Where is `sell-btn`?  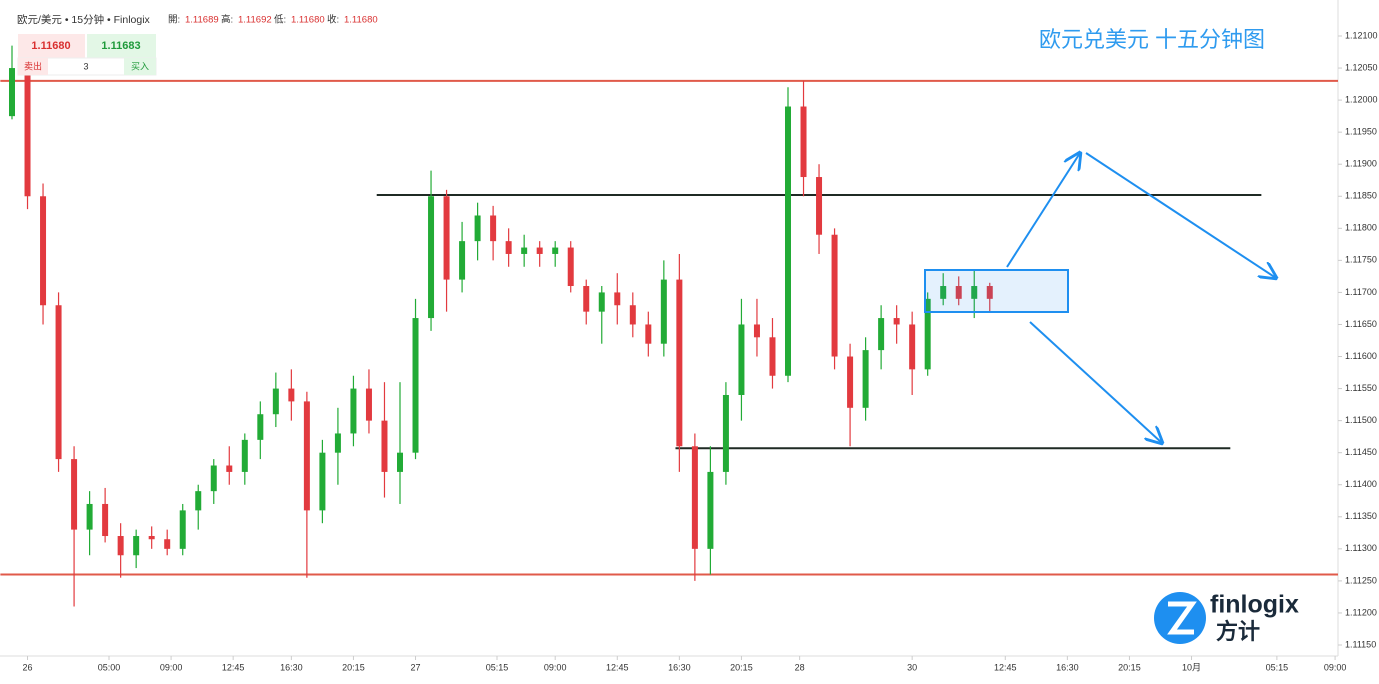 sell-btn is located at coordinates (33, 66).